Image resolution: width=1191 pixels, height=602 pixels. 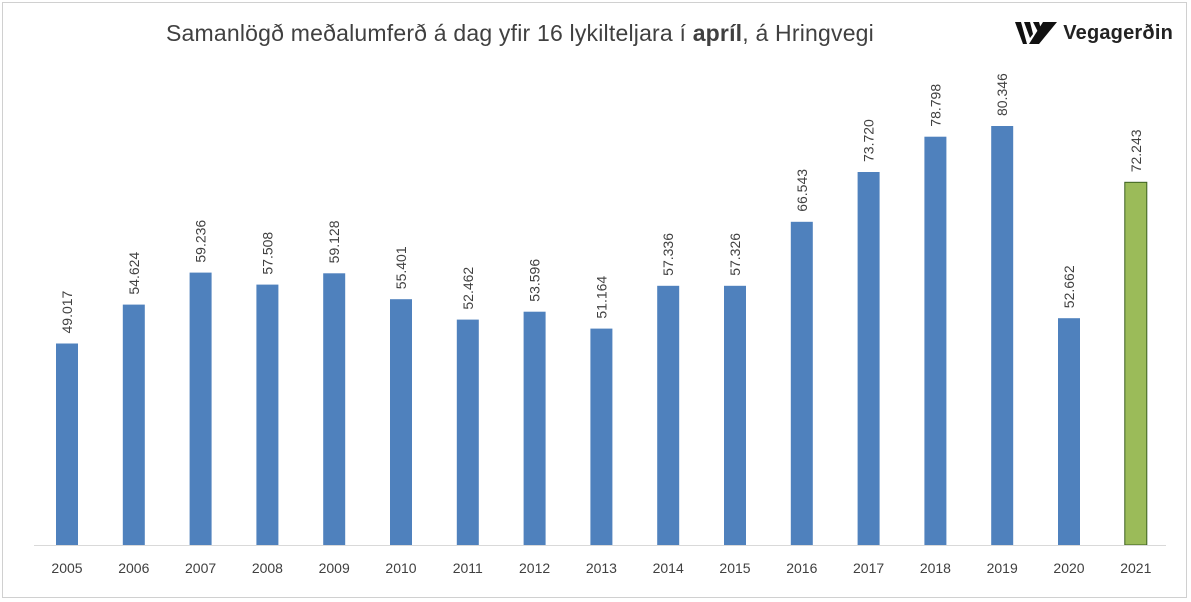 I want to click on data-label: 73.720, so click(x=869, y=140).